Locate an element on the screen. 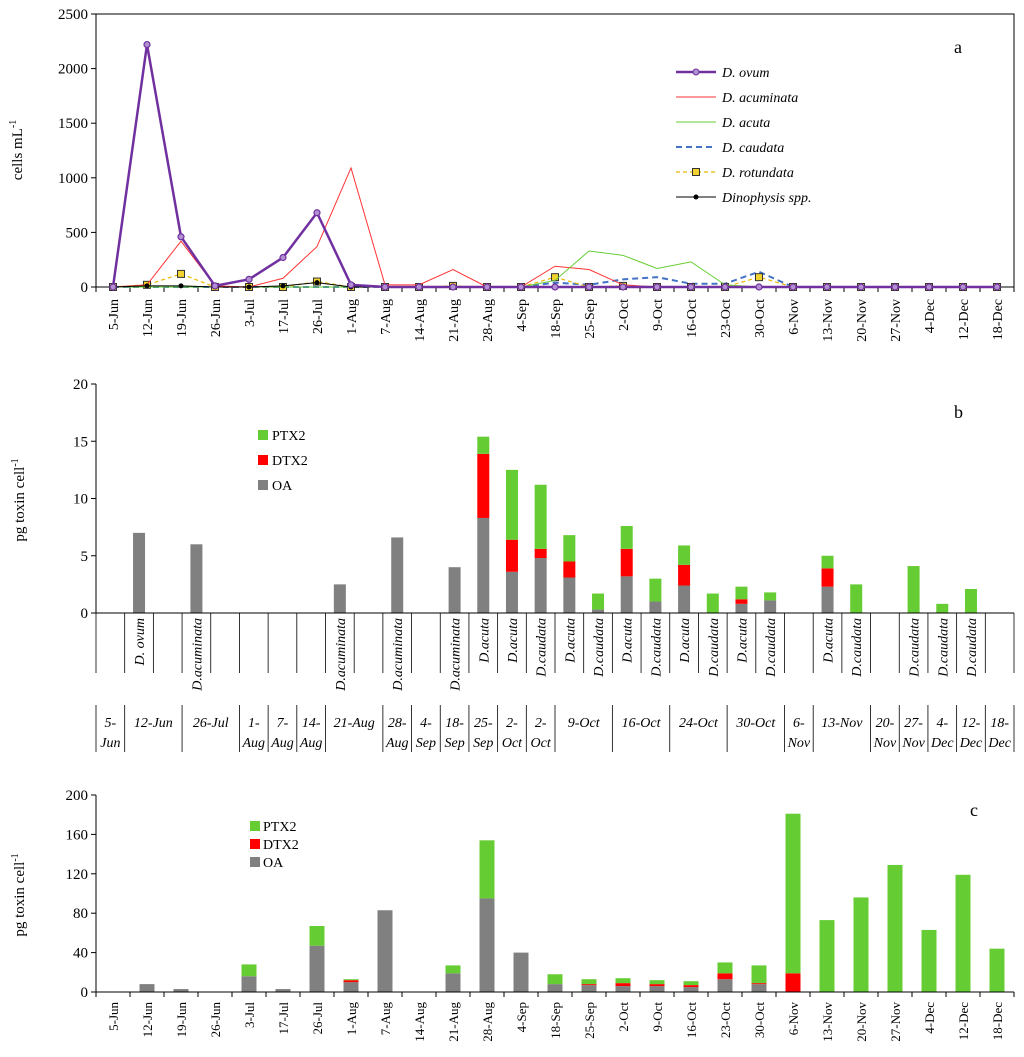 The height and width of the screenshot is (1057, 1024). legend-label: D. caudata is located at coordinates (752, 148).